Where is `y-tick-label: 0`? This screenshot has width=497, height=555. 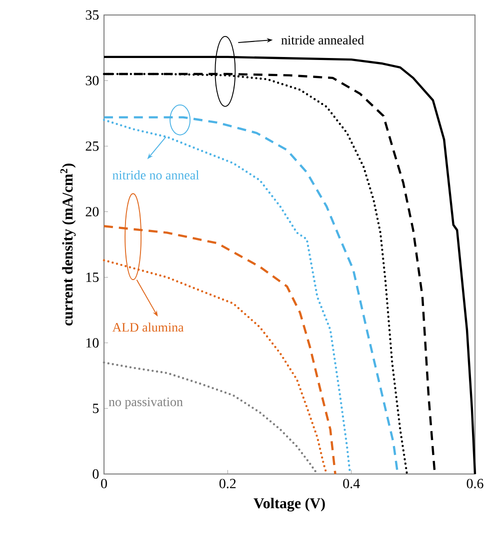
y-tick-label: 0 is located at coordinates (95, 474).